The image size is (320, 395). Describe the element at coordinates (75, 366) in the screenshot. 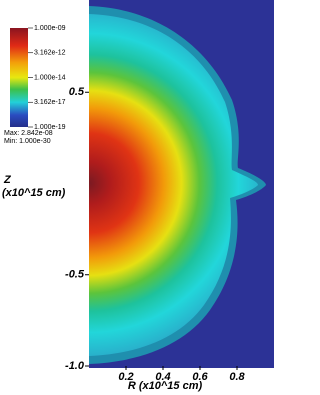

I see `y-tick-label: -1.0` at that location.